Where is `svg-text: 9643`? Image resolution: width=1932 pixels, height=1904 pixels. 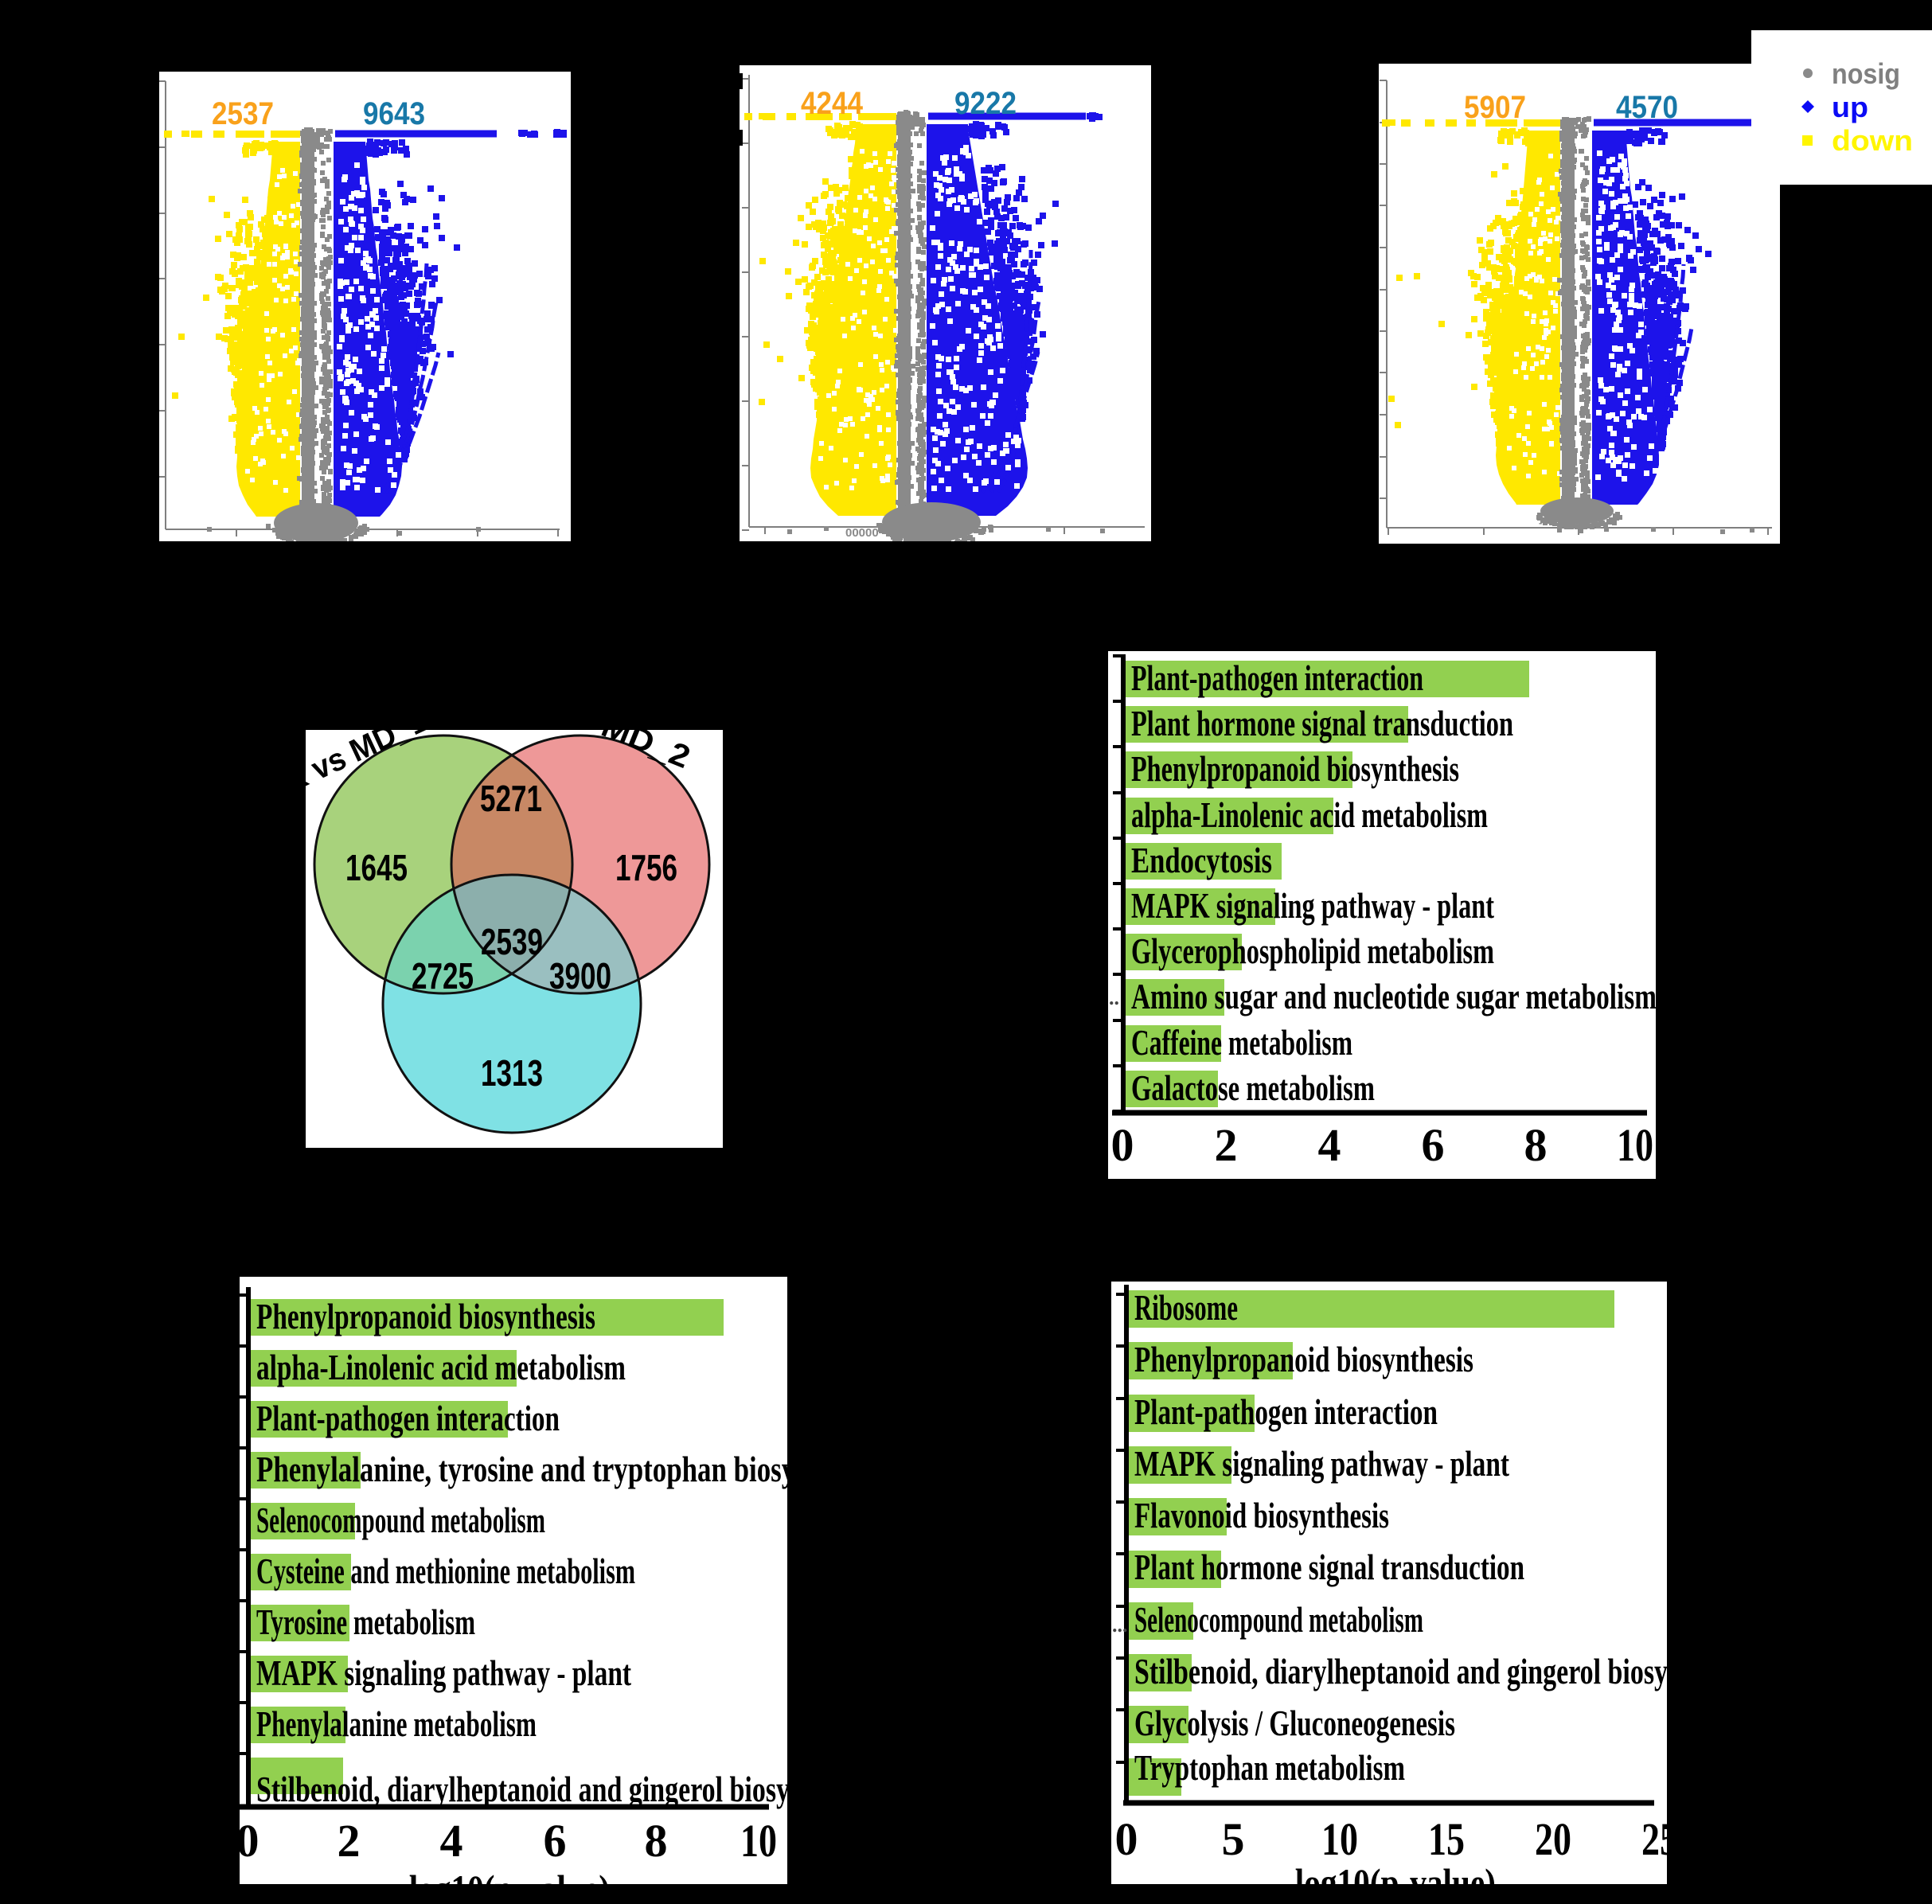 svg-text: 9643 is located at coordinates (394, 114).